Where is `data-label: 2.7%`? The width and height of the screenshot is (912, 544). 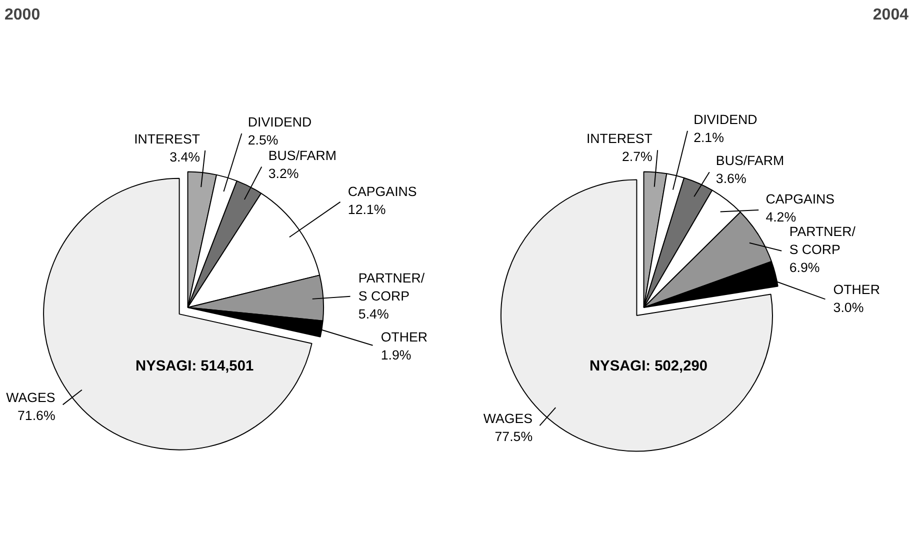
data-label: 2.7% is located at coordinates (637, 156).